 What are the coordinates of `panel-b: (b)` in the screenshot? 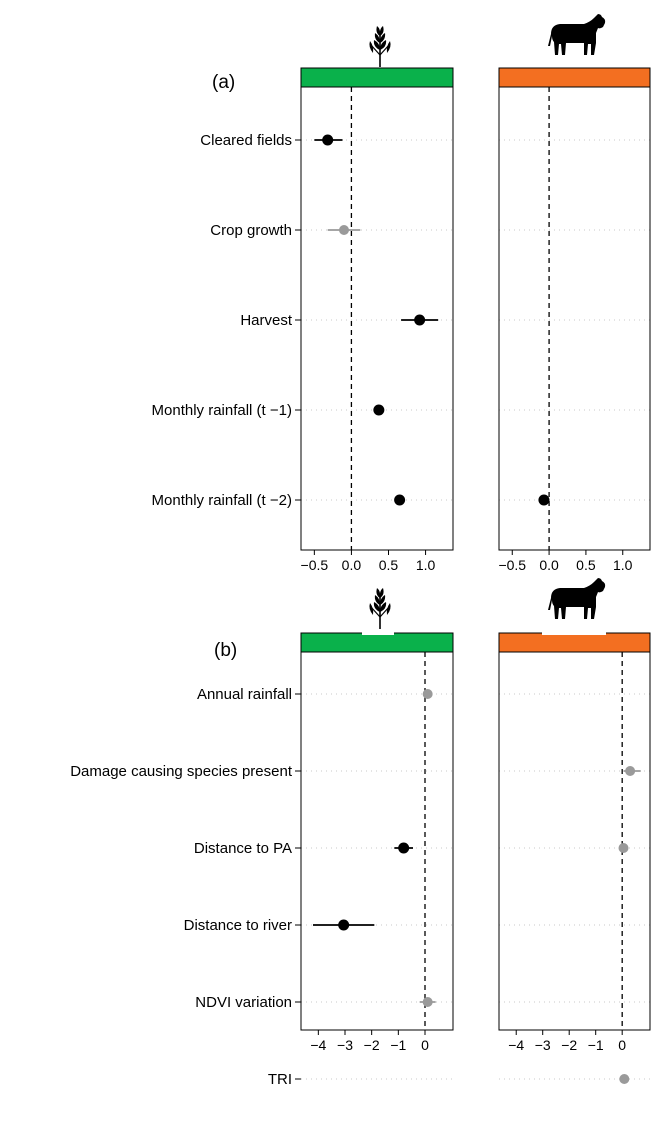 It's located at (432, 619).